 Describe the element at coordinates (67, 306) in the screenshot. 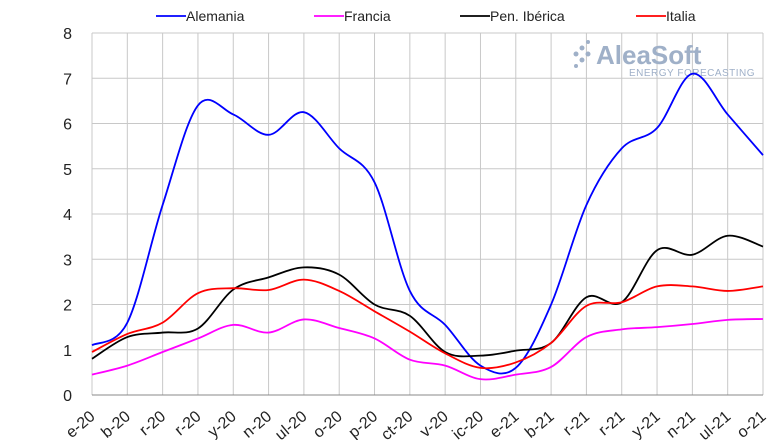

I see `y-tick-label: 2` at that location.